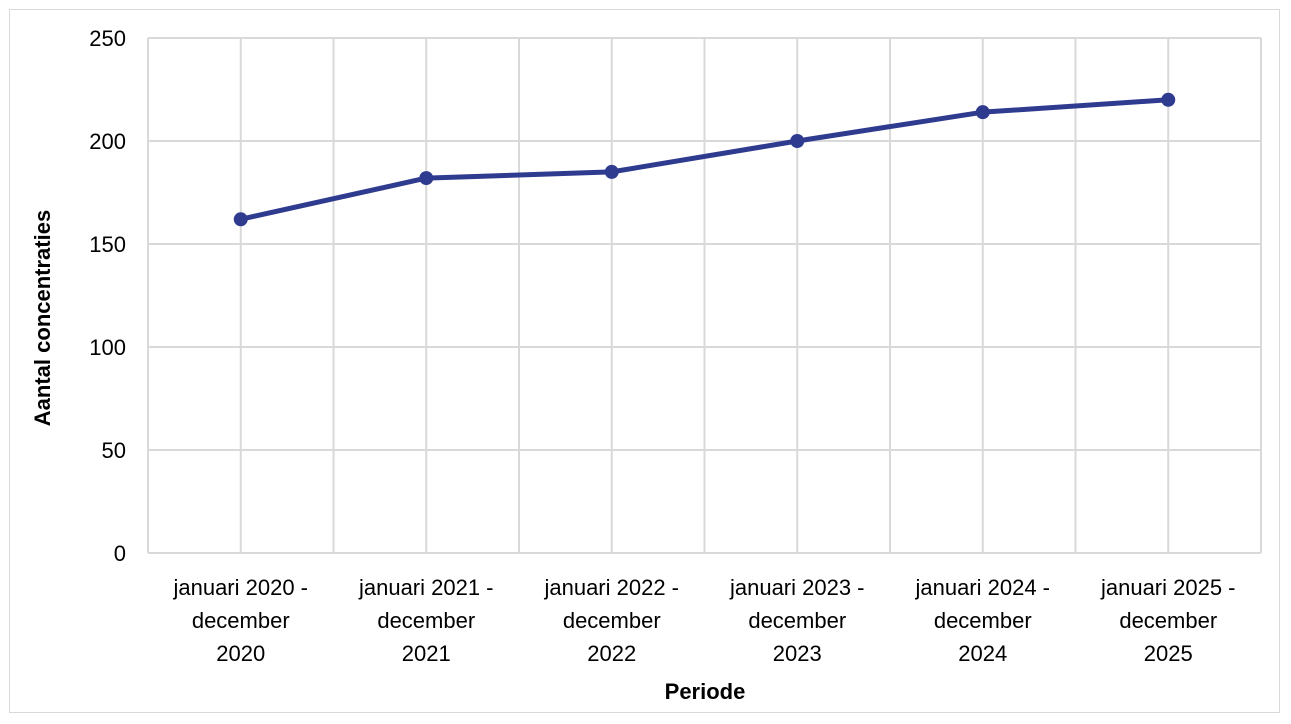  I want to click on y-tick-labels: 0 50 100 150 200 250, so click(107, 296).